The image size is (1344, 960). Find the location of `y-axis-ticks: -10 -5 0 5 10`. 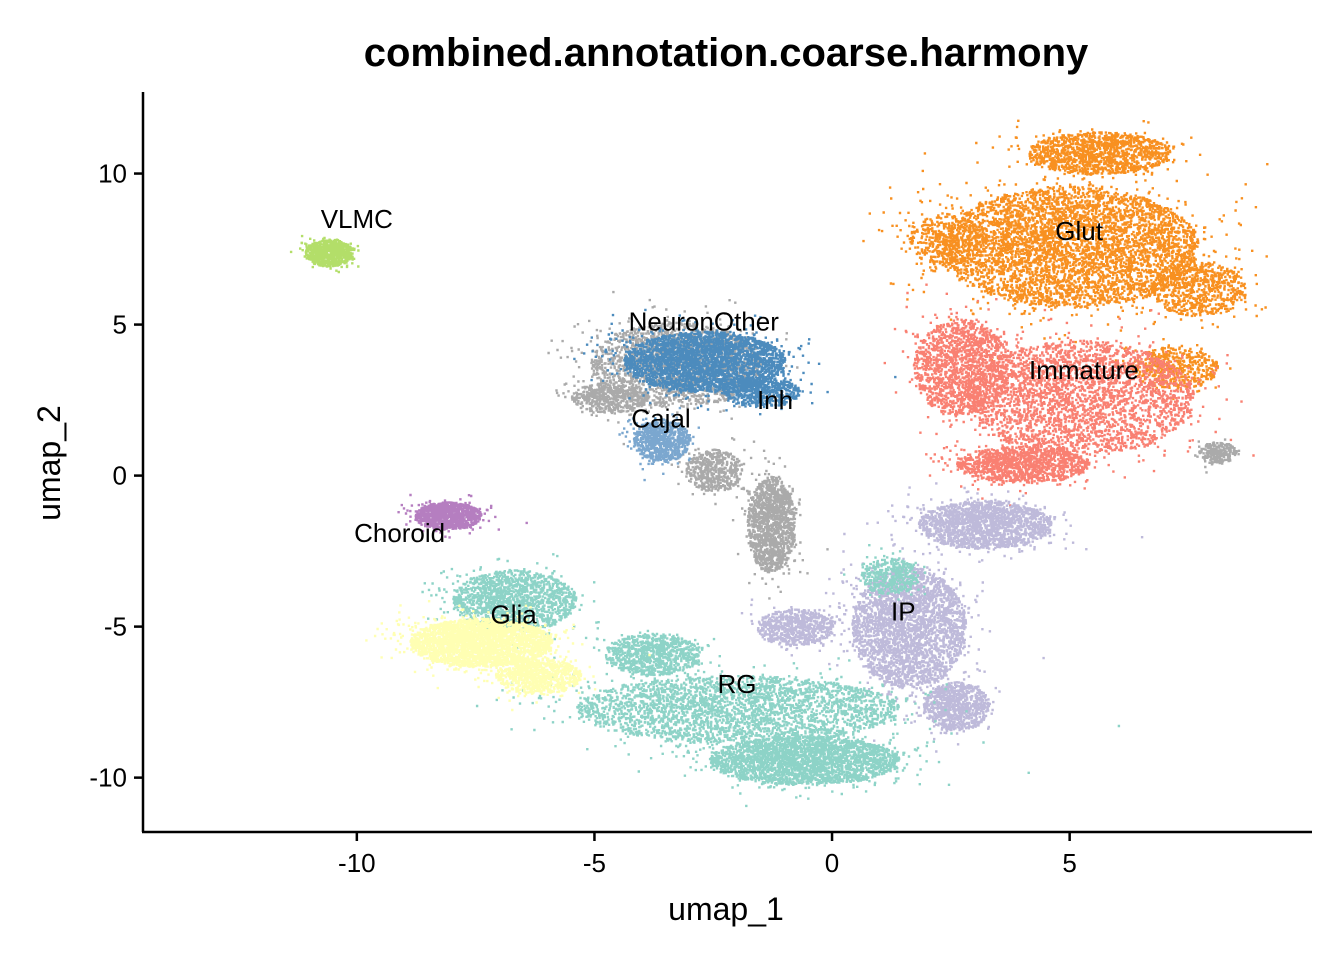

y-axis-ticks: -10 -5 0 5 10 is located at coordinates (116, 476).